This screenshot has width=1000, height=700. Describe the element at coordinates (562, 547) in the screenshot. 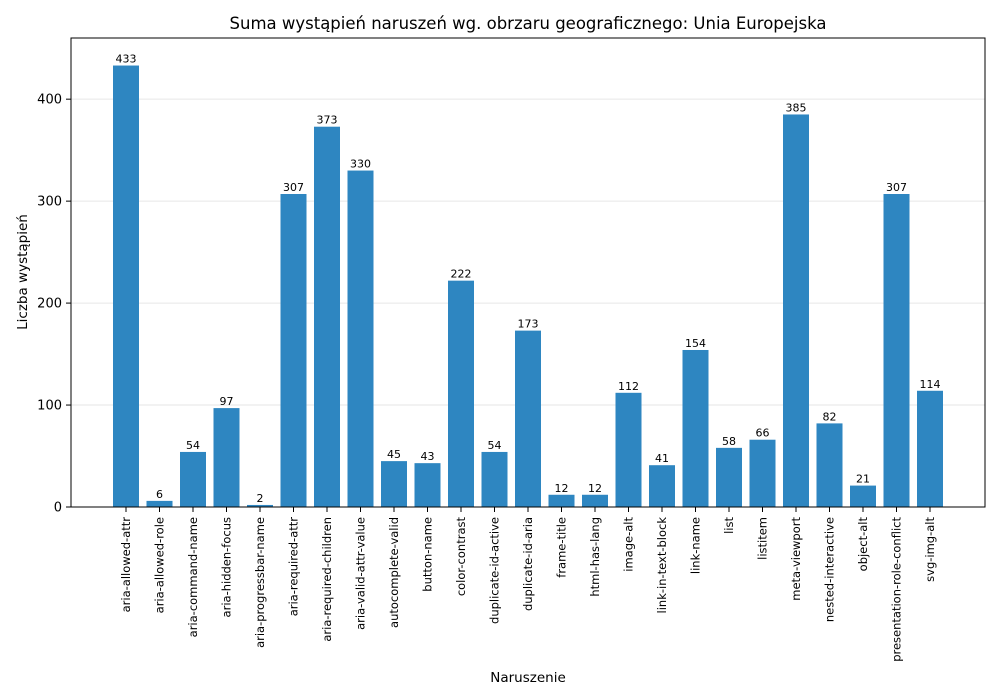

I see `x-tick-label: frame-title` at that location.